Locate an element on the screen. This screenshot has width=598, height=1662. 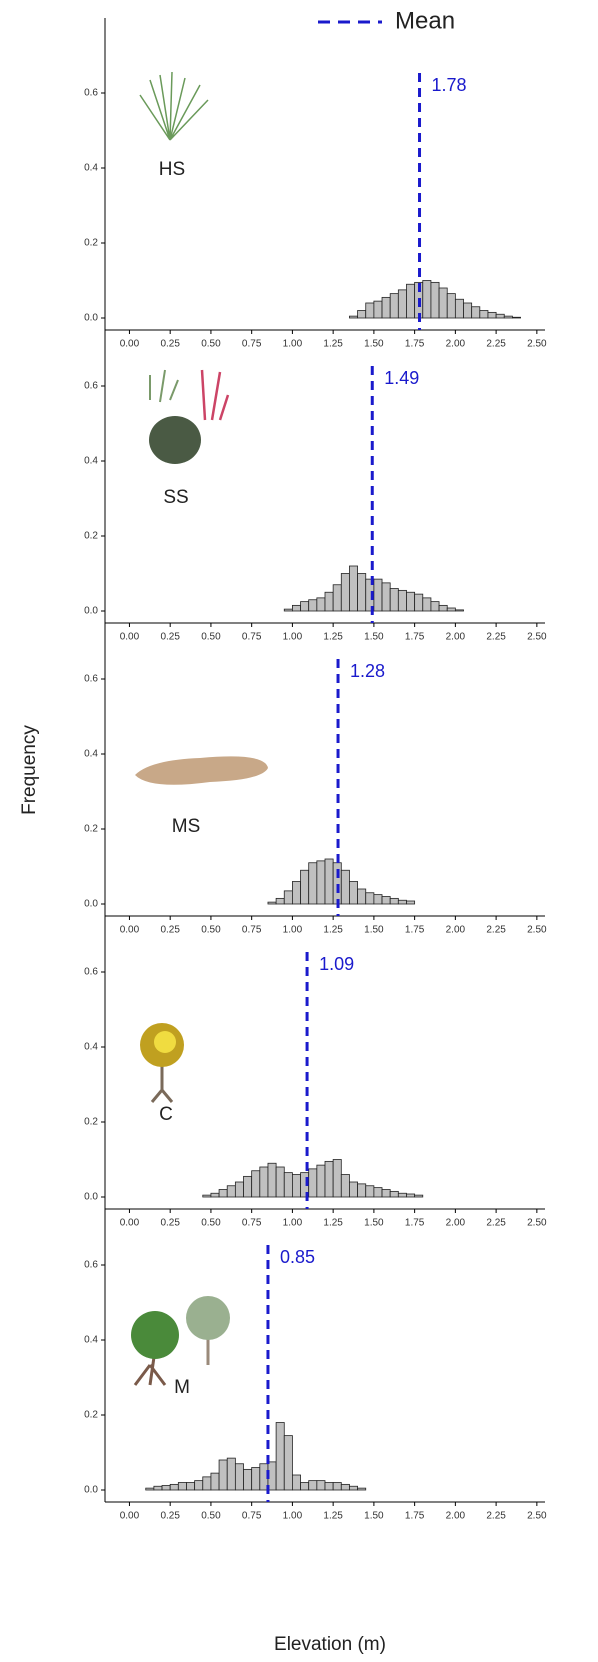
mean-label: 1.49 is located at coordinates (401, 378).